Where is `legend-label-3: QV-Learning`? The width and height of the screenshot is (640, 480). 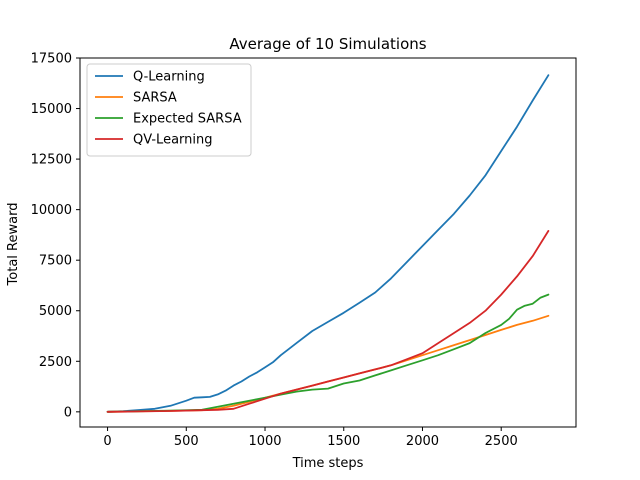 legend-label-3: QV-Learning is located at coordinates (173, 140).